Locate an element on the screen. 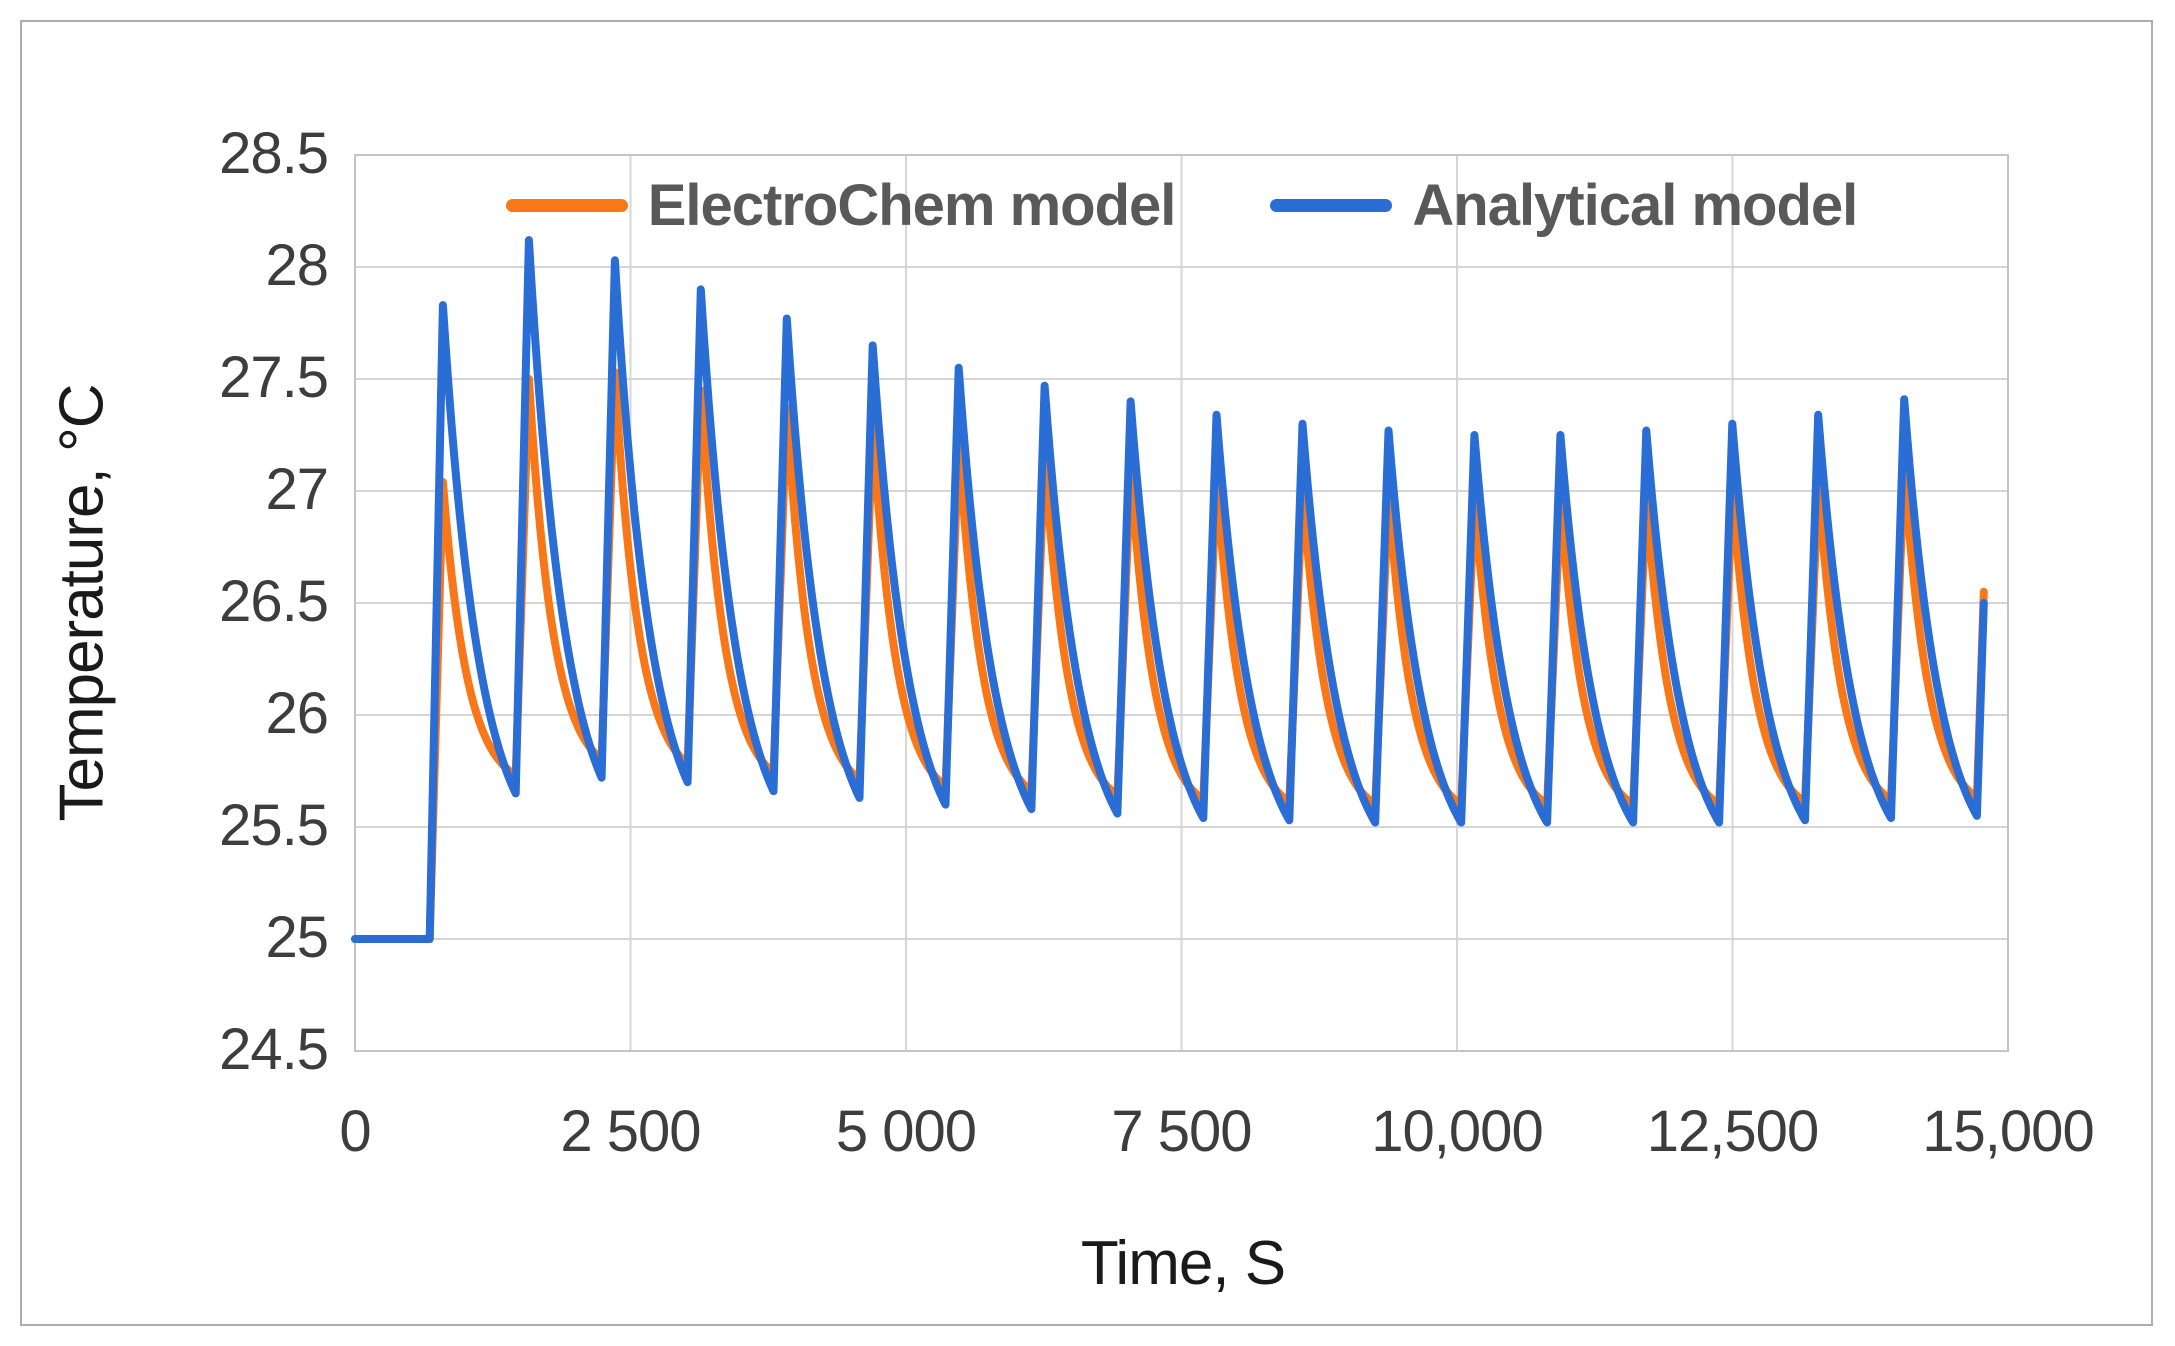  legend-label-electrochem: ElectroChem model is located at coordinates (912, 205).